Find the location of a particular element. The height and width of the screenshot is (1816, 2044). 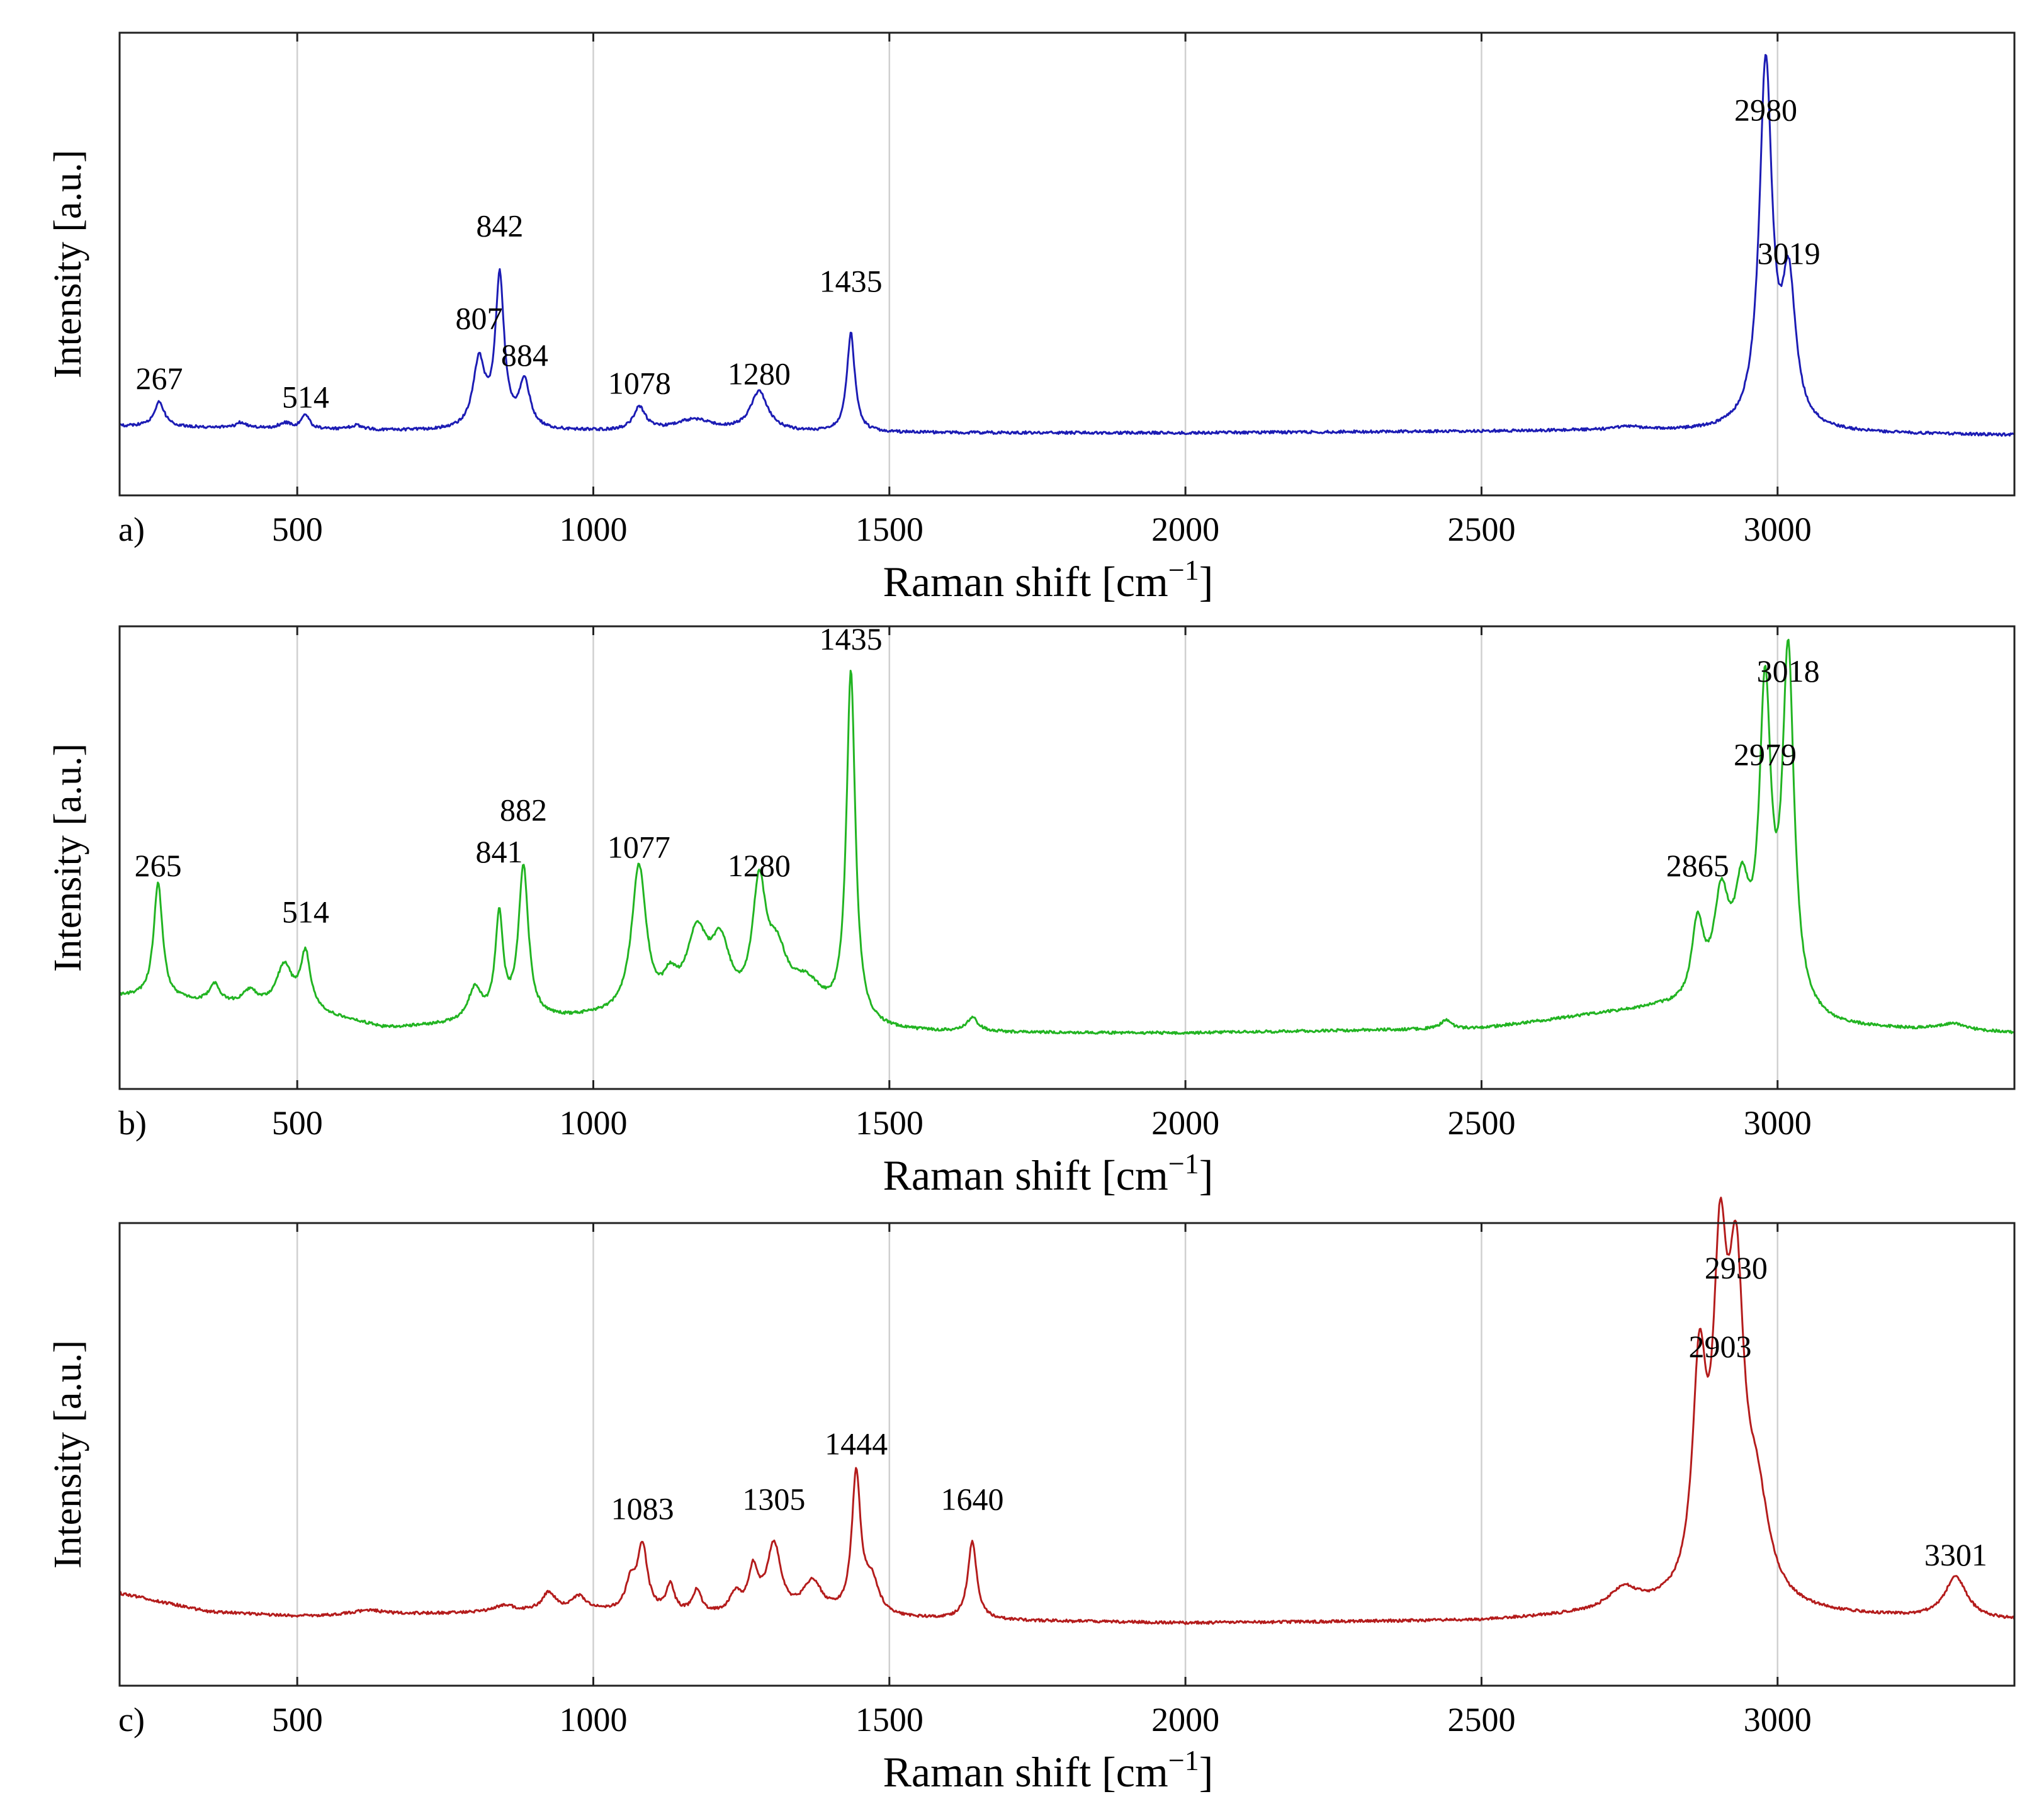

peak-label: 3018 is located at coordinates (1788, 671).